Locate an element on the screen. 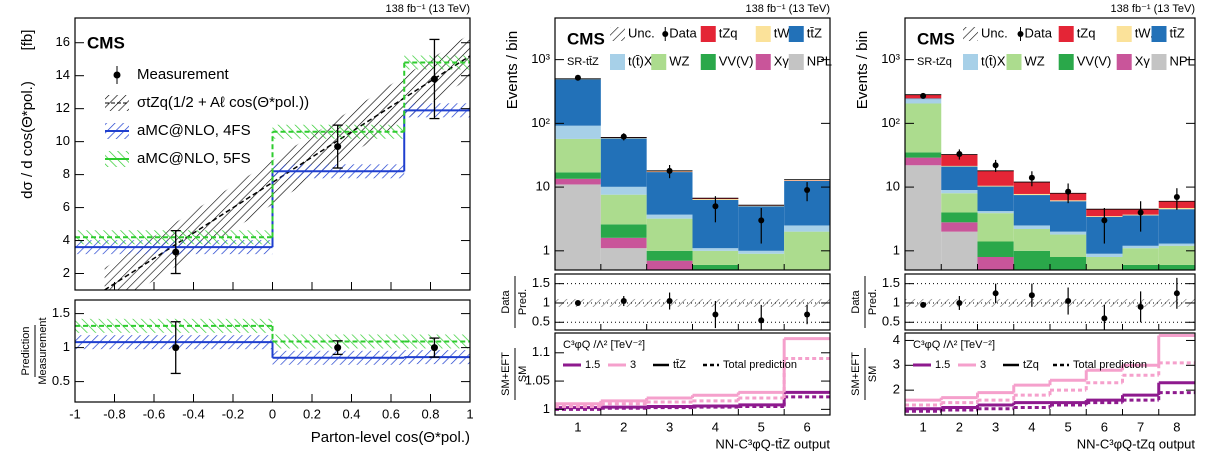 Image resolution: width=1205 pixels, height=461 pixels. legend-label: σtZq(1/2 + Aℓ cos(Θ*pol.)) is located at coordinates (223, 102).